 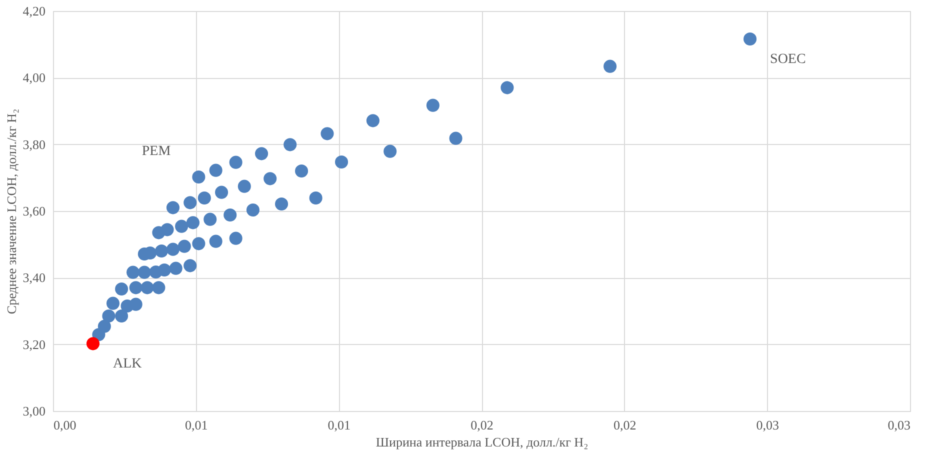 I want to click on y-tick-label: 4,20, so click(x=34, y=11).